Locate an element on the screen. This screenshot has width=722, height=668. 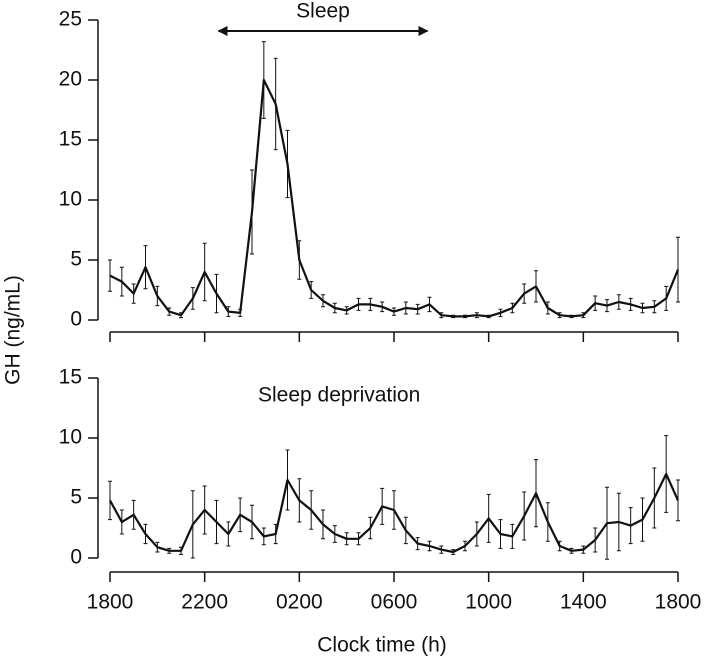
x-tick-label: 2200 is located at coordinates (204, 602).